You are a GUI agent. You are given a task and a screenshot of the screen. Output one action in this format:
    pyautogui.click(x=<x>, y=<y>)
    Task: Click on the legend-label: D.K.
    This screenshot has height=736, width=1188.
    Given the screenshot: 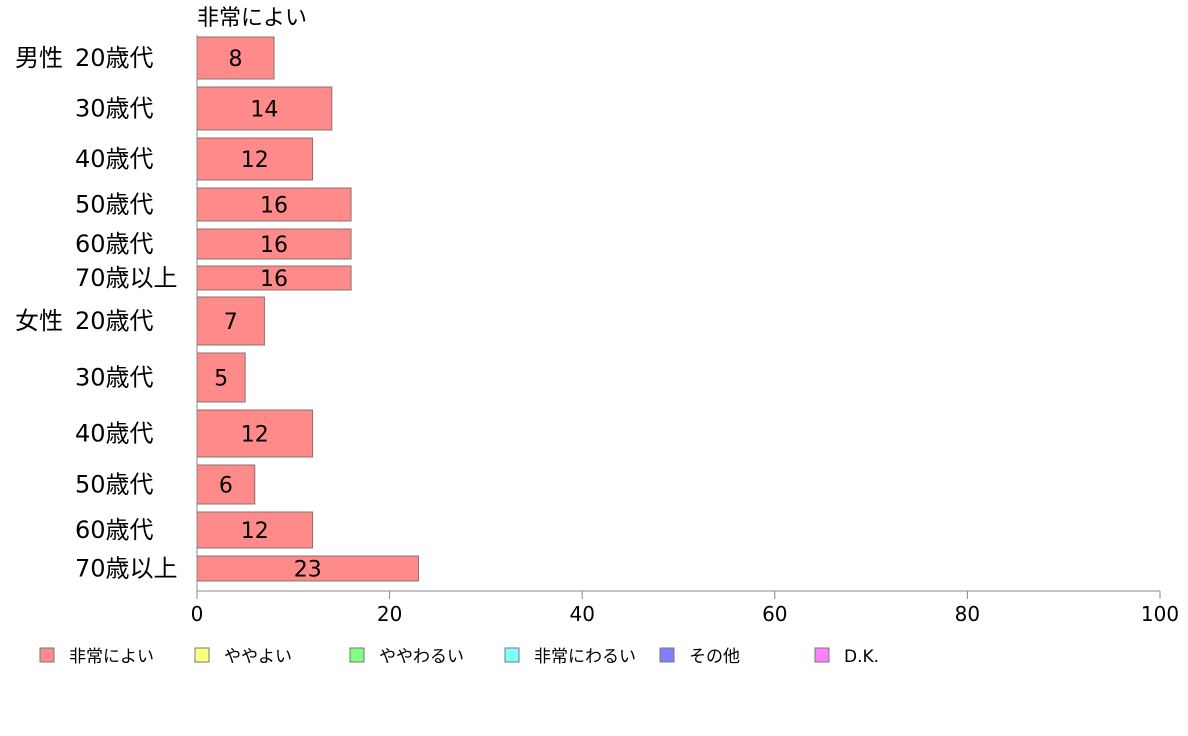 What is the action you would take?
    pyautogui.click(x=861, y=657)
    